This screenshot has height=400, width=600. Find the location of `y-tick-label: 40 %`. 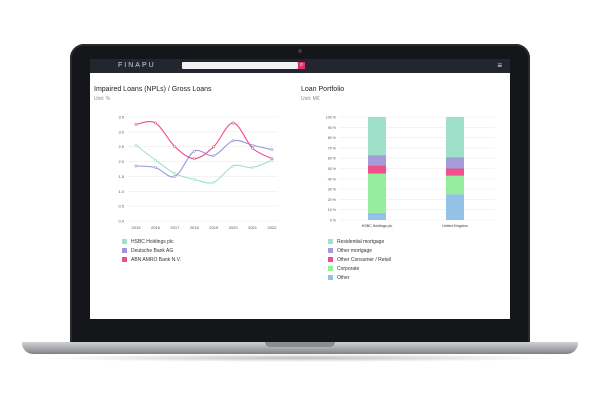

y-tick-label: 40 % is located at coordinates (332, 179).